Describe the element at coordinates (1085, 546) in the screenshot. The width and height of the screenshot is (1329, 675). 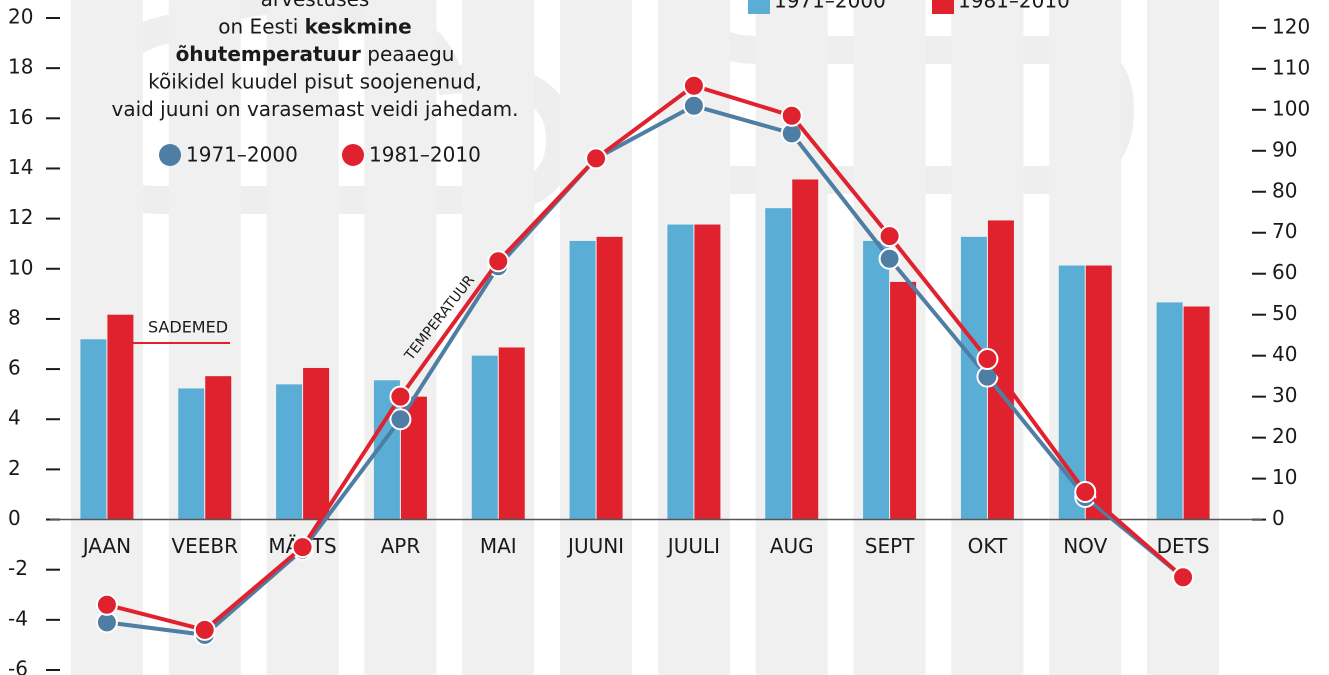
I see `x-tick-label: NOV` at that location.